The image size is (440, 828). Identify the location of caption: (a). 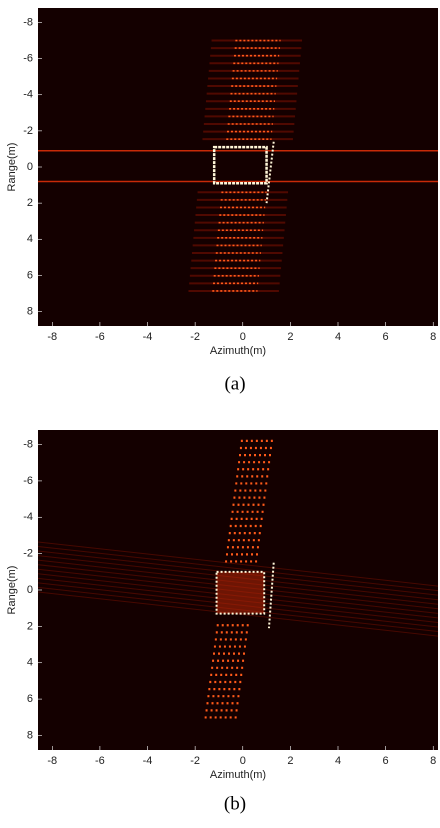
(234, 383).